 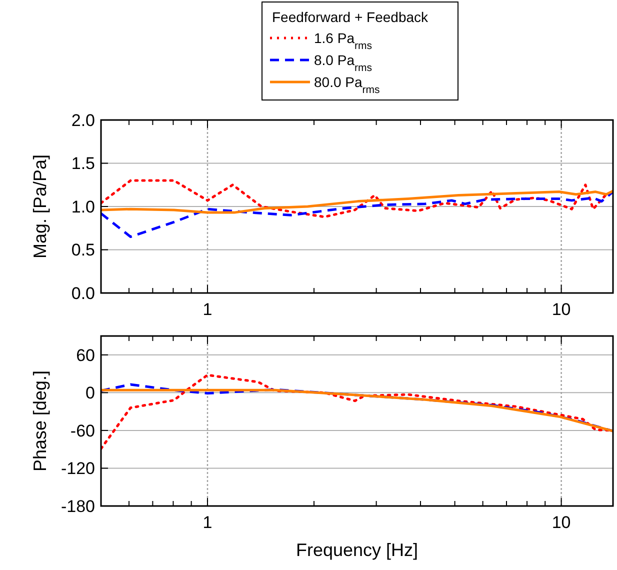 I want to click on y-tick-label: 1.5, so click(x=83, y=164).